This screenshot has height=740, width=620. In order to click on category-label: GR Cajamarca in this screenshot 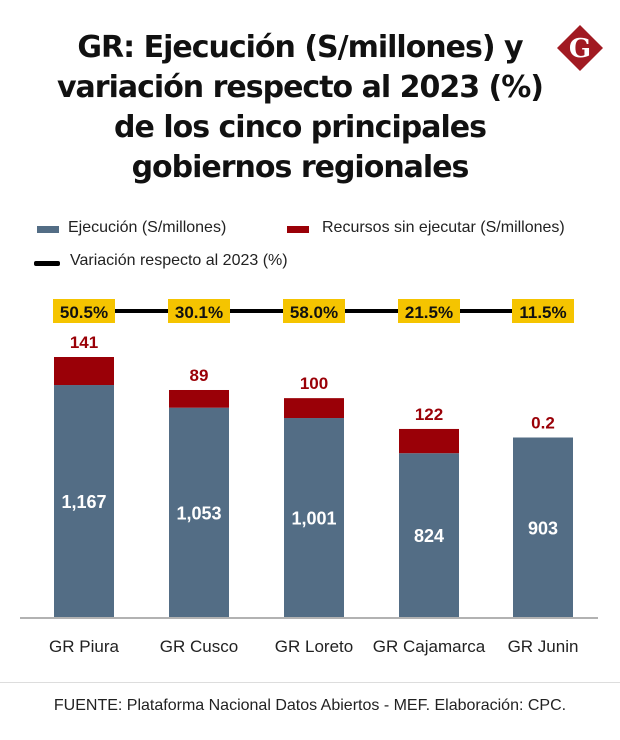, I will do `click(429, 646)`.